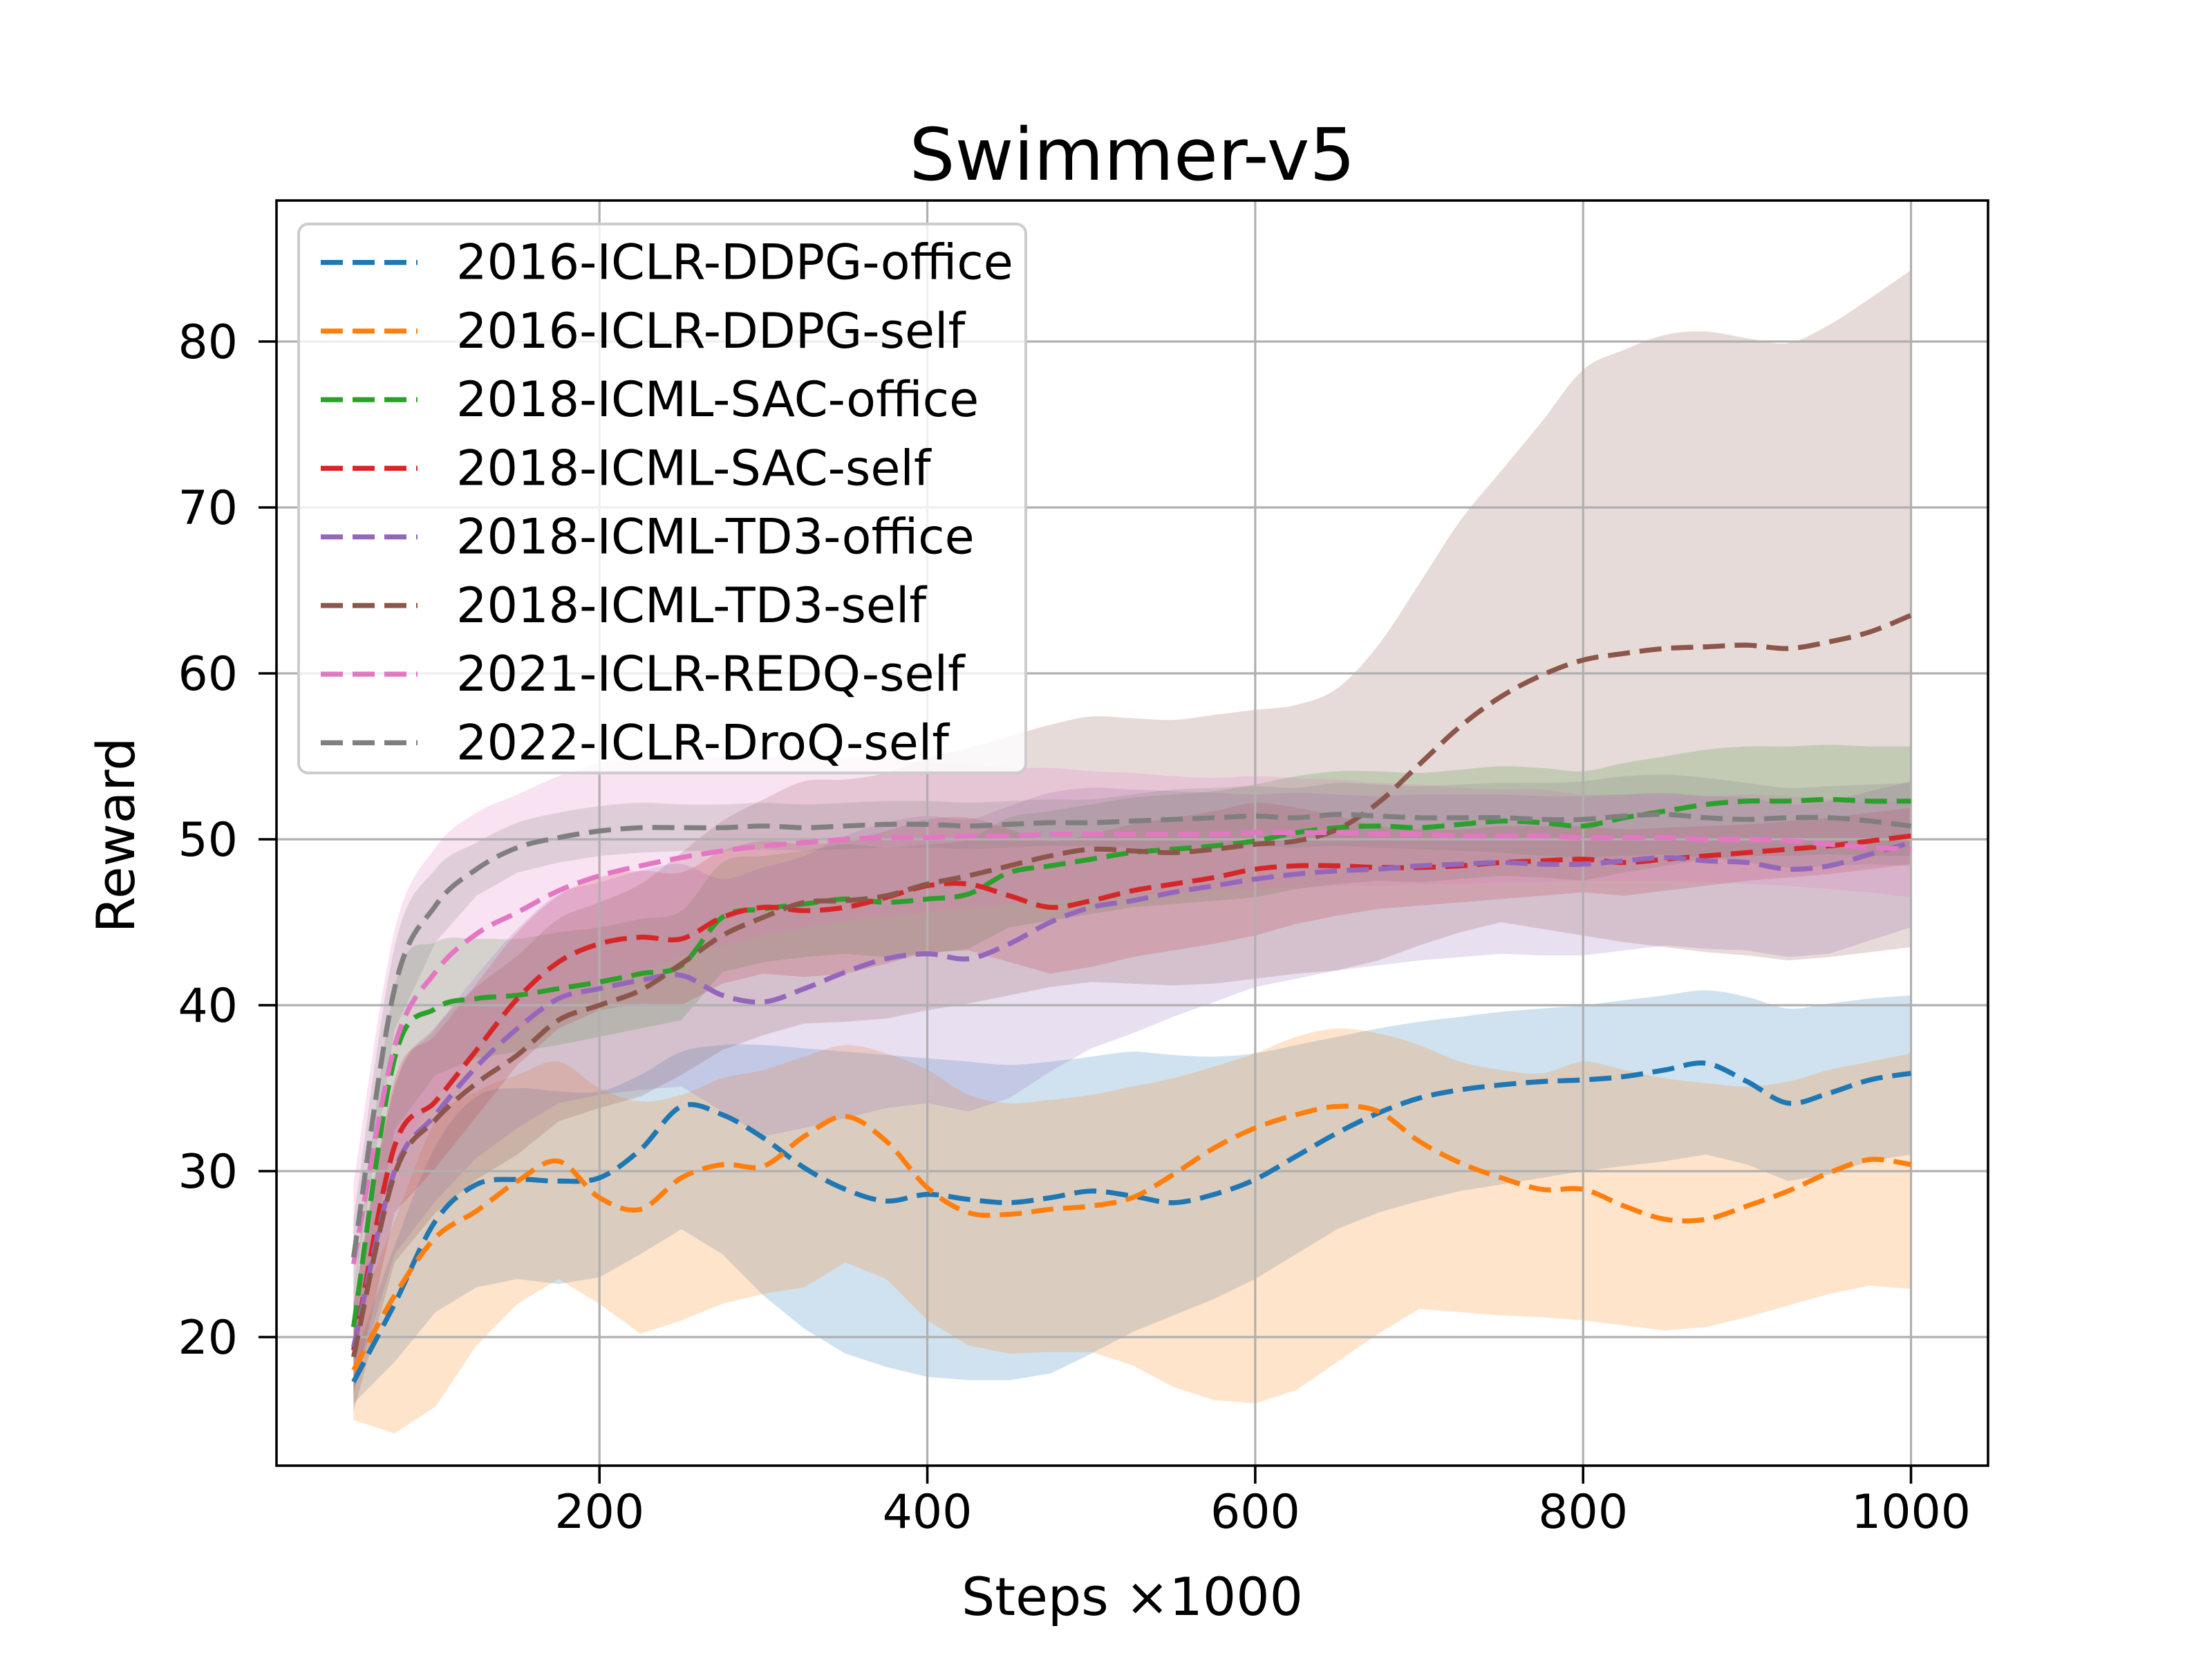 The height and width of the screenshot is (1662, 2212). What do you see at coordinates (208, 509) in the screenshot?
I see `y-tick-label: 70` at bounding box center [208, 509].